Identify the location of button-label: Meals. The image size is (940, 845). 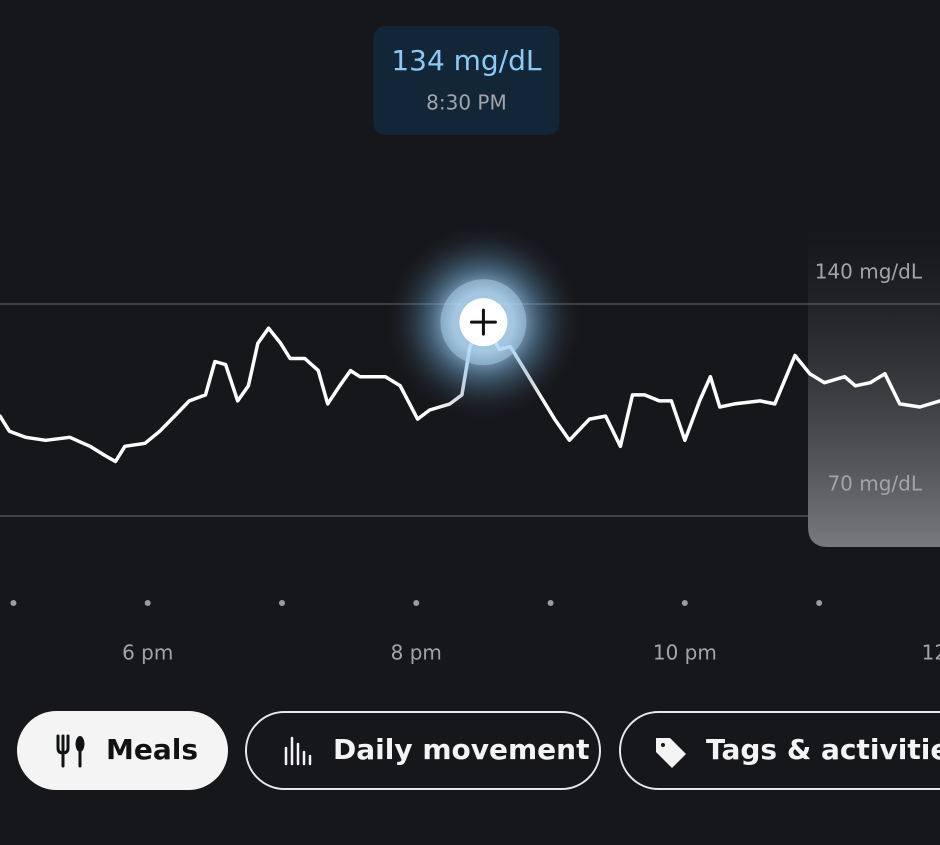
(152, 749).